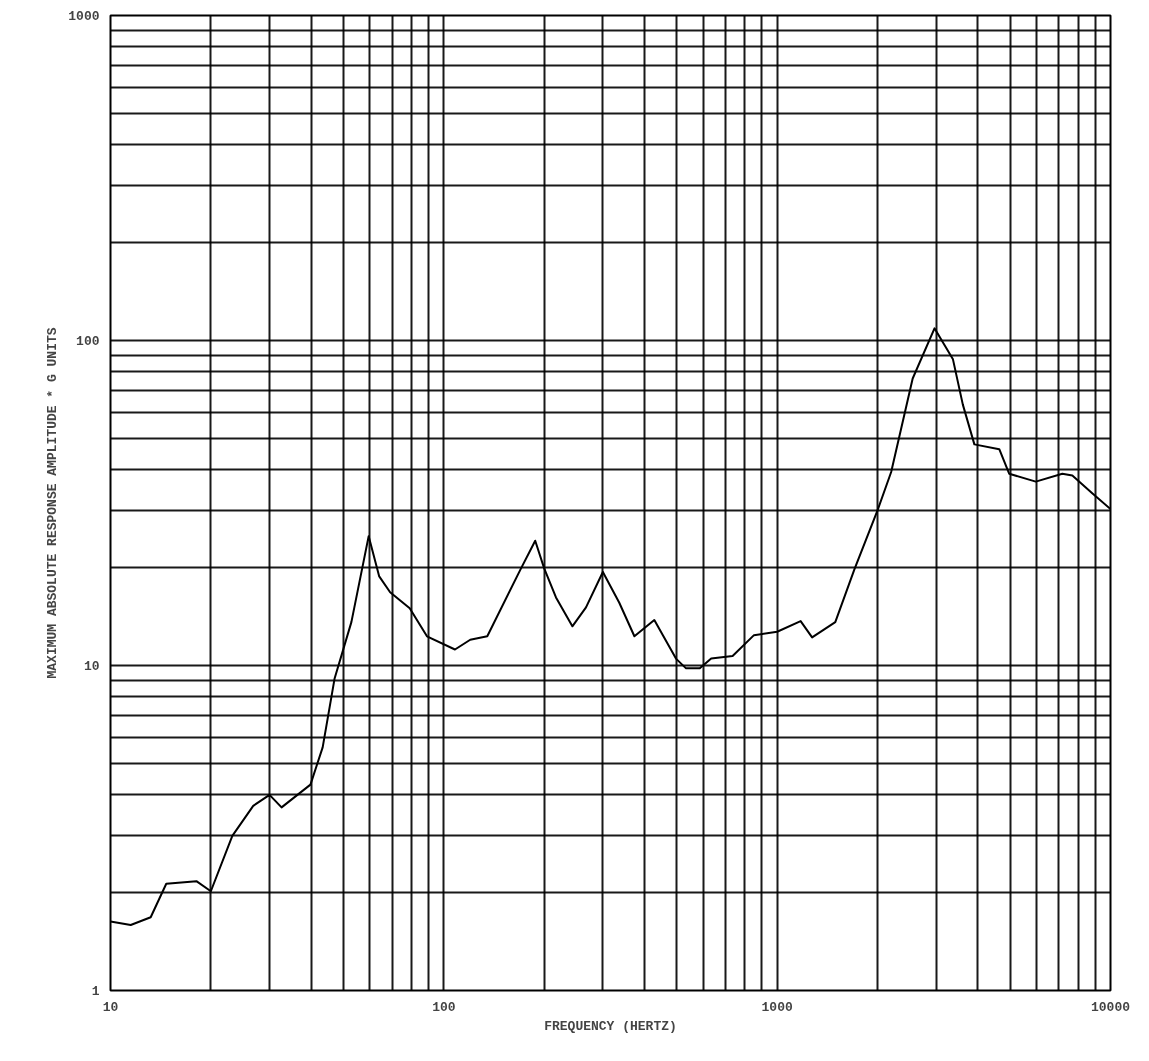  Describe the element at coordinates (444, 1007) in the screenshot. I see `x-tick-label: 100` at that location.